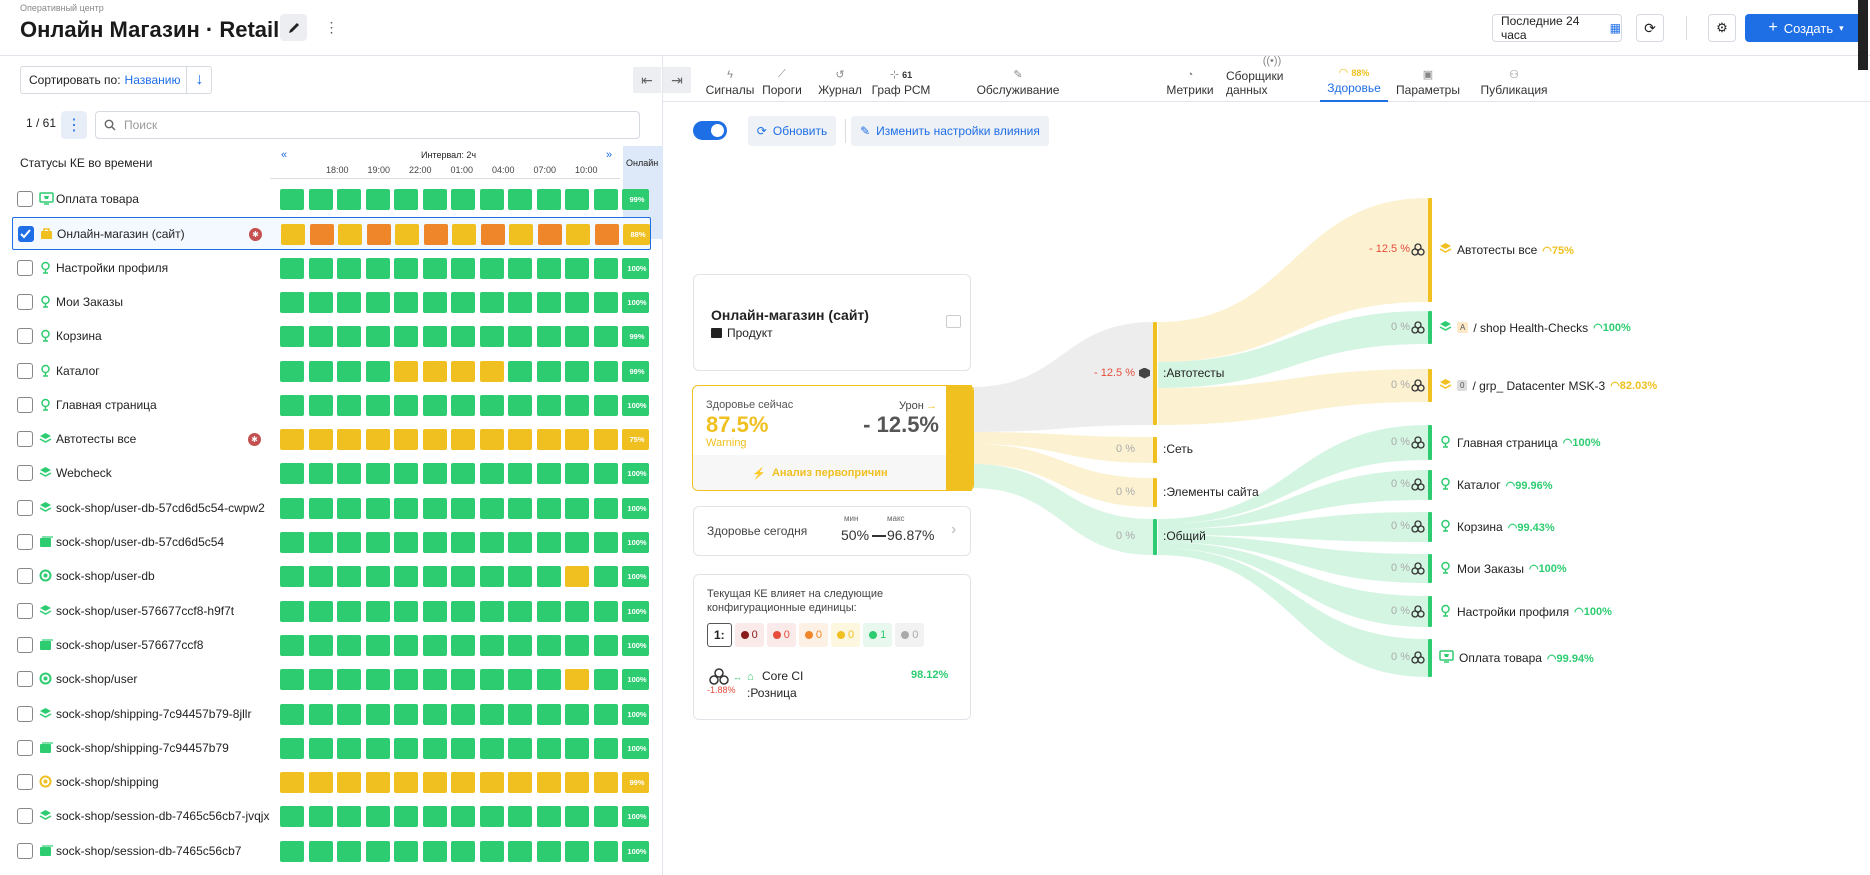 The width and height of the screenshot is (1870, 875). I want to click on ci-row-name: Корзина, so click(79, 336).